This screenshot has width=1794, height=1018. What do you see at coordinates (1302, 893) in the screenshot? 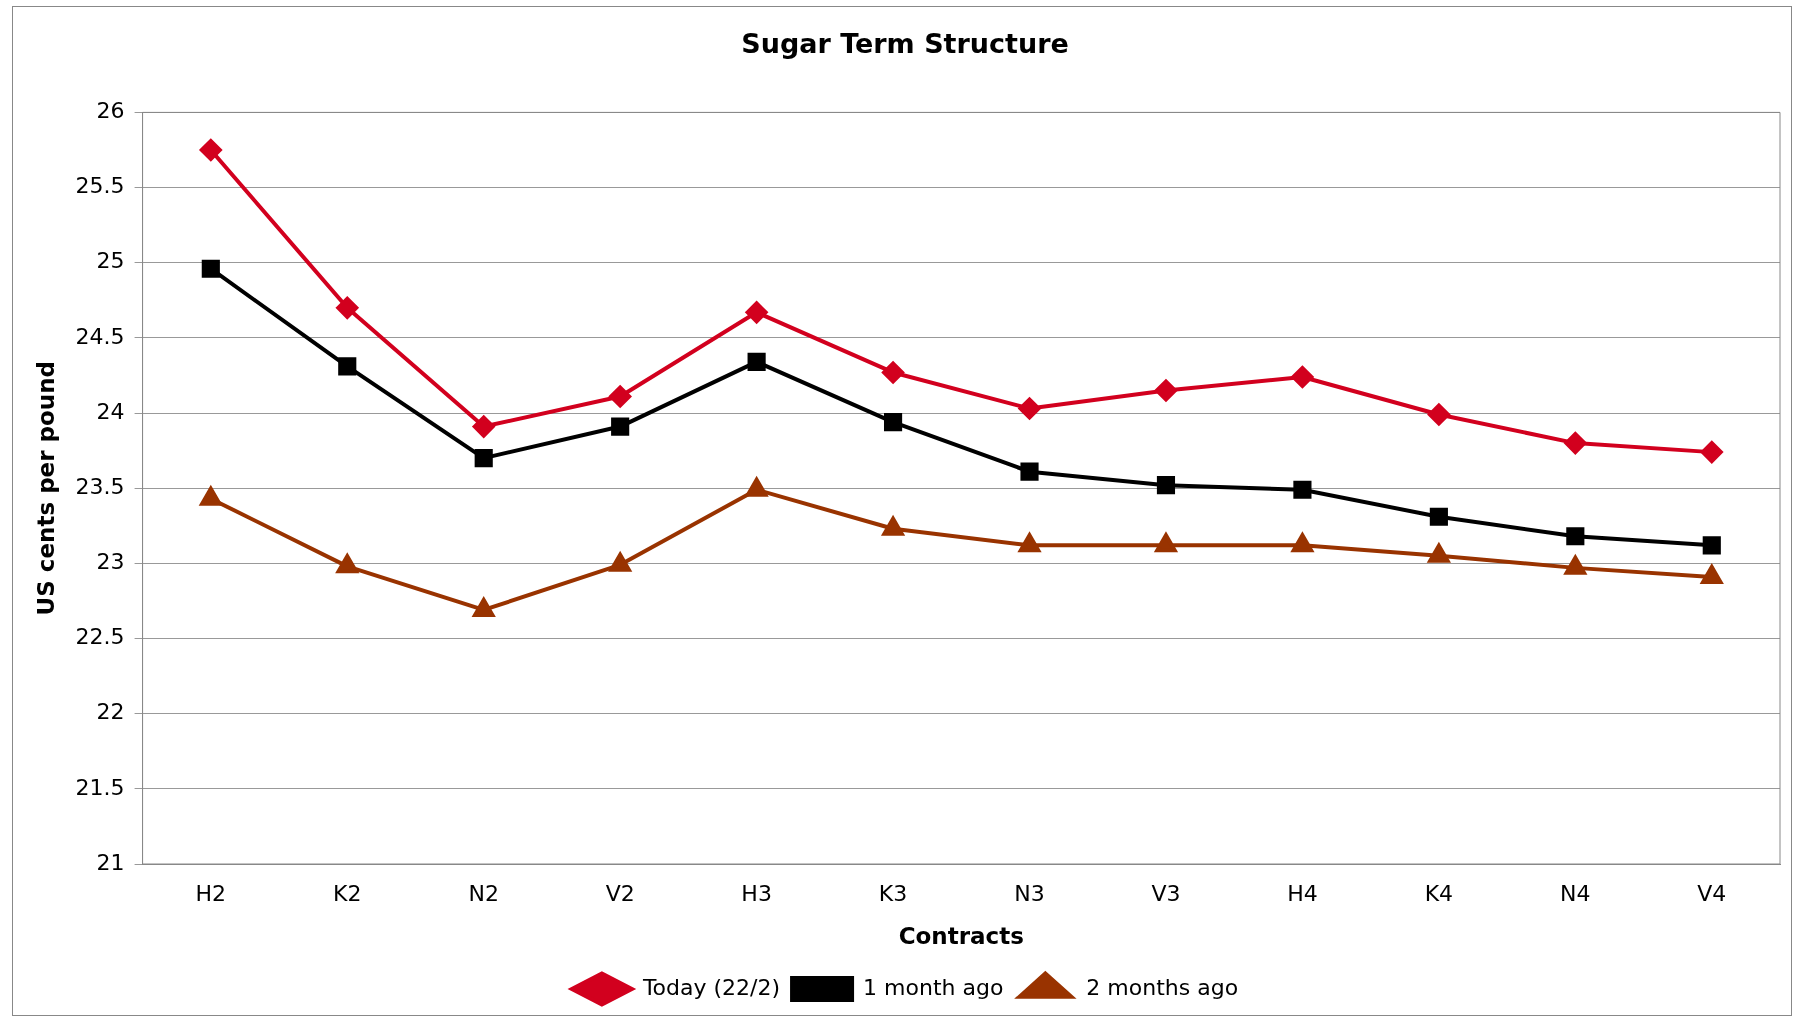
I see `x-tick-label: H4` at bounding box center [1302, 893].